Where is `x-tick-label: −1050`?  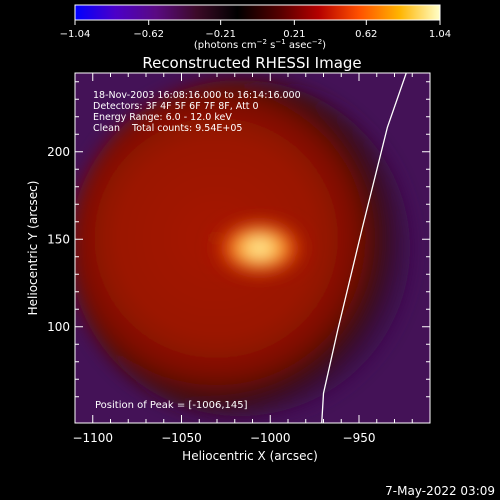 x-tick-label: −1050 is located at coordinates (181, 438).